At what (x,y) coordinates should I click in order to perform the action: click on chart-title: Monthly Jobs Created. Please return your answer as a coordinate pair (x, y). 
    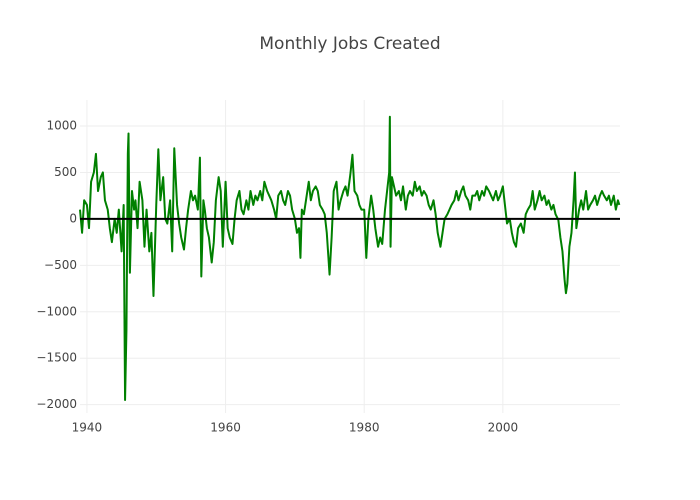
    Looking at the image, I should click on (349, 44).